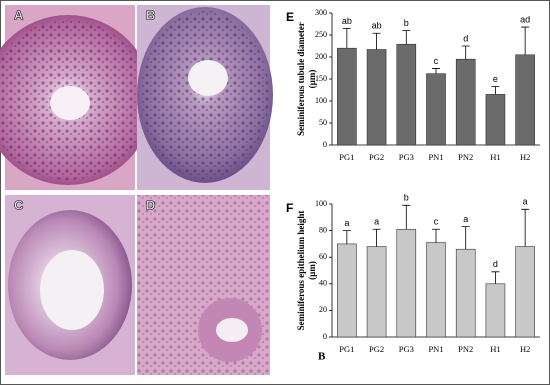 The width and height of the screenshot is (550, 385). I want to click on y-tick-label: 250, so click(321, 34).